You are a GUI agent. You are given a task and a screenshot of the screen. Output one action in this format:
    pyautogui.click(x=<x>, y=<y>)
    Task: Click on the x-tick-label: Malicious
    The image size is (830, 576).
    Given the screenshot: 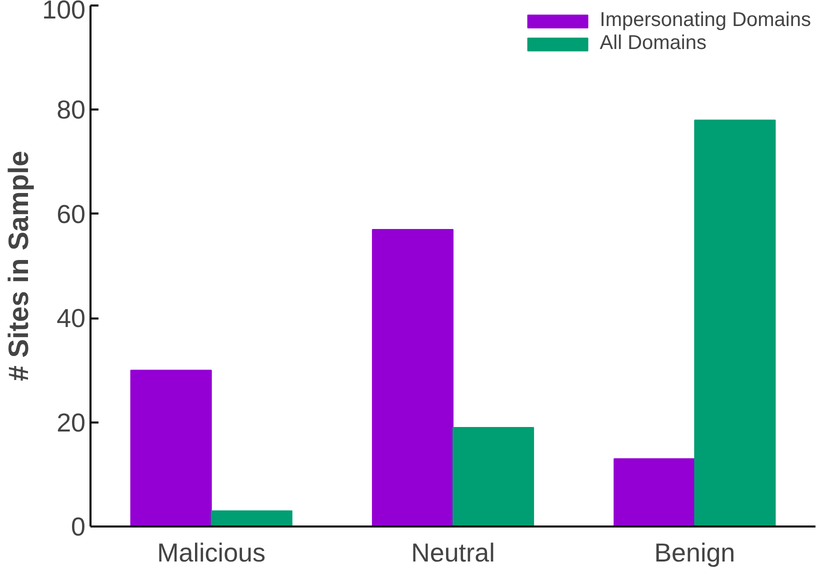 What is the action you would take?
    pyautogui.click(x=211, y=553)
    